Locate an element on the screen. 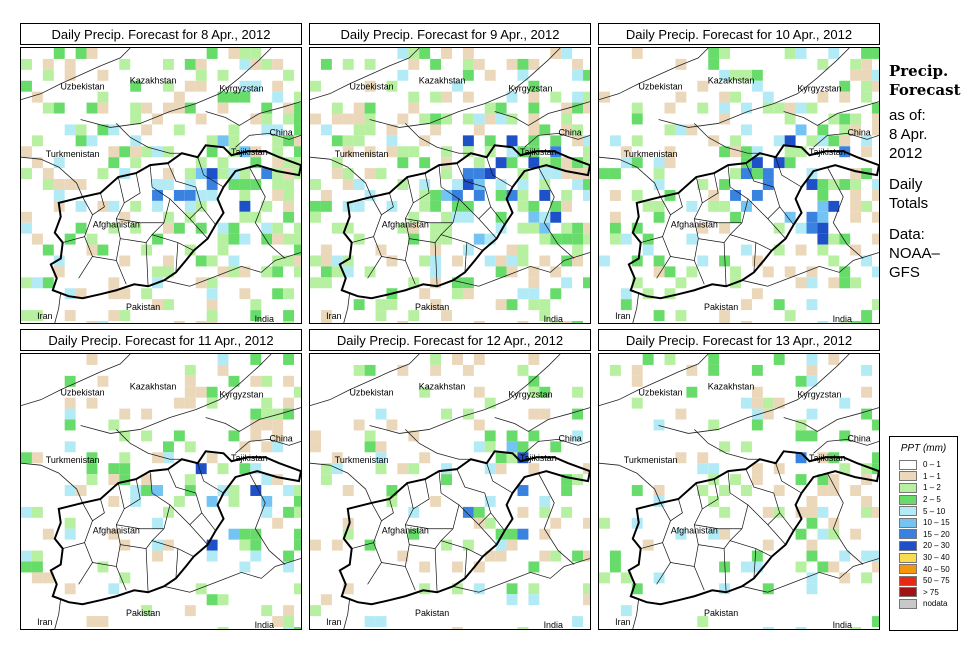 The height and width of the screenshot is (646, 975). legend-label: 1 – 2 is located at coordinates (932, 488).